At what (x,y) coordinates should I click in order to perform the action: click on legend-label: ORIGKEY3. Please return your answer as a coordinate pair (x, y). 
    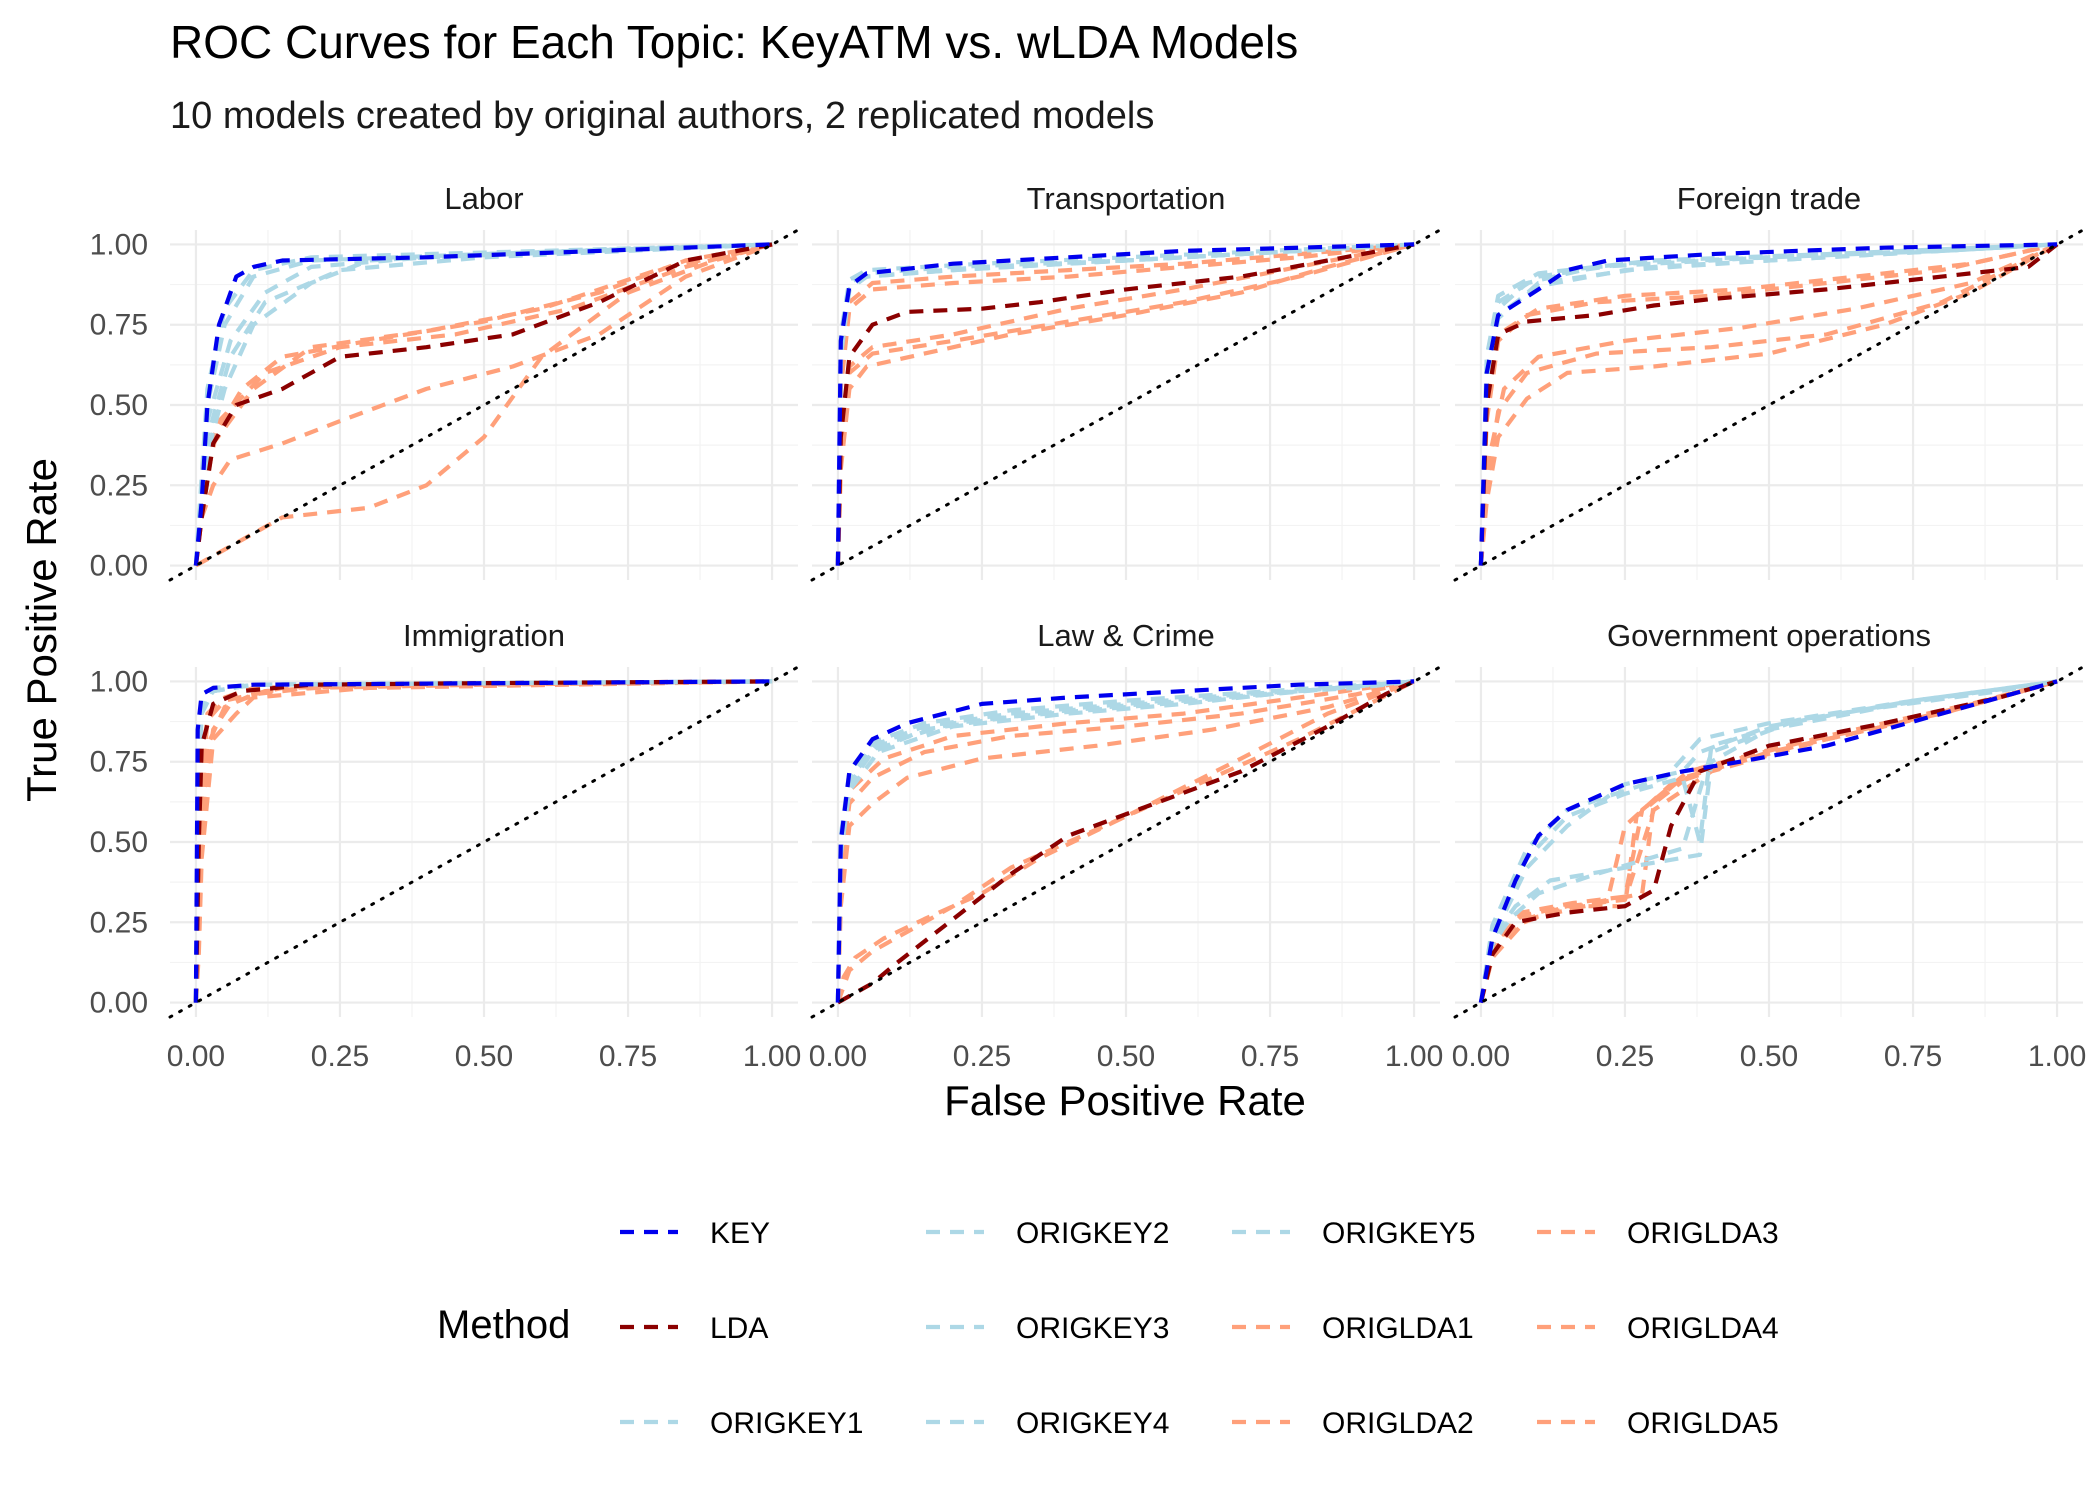
    Looking at the image, I should click on (1092, 1328).